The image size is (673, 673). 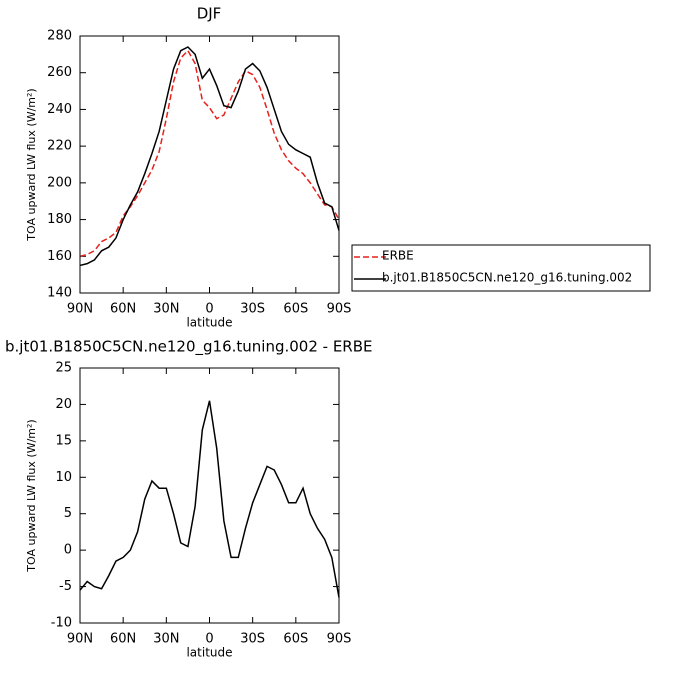 I want to click on y-tick-label: 260, so click(x=59, y=72).